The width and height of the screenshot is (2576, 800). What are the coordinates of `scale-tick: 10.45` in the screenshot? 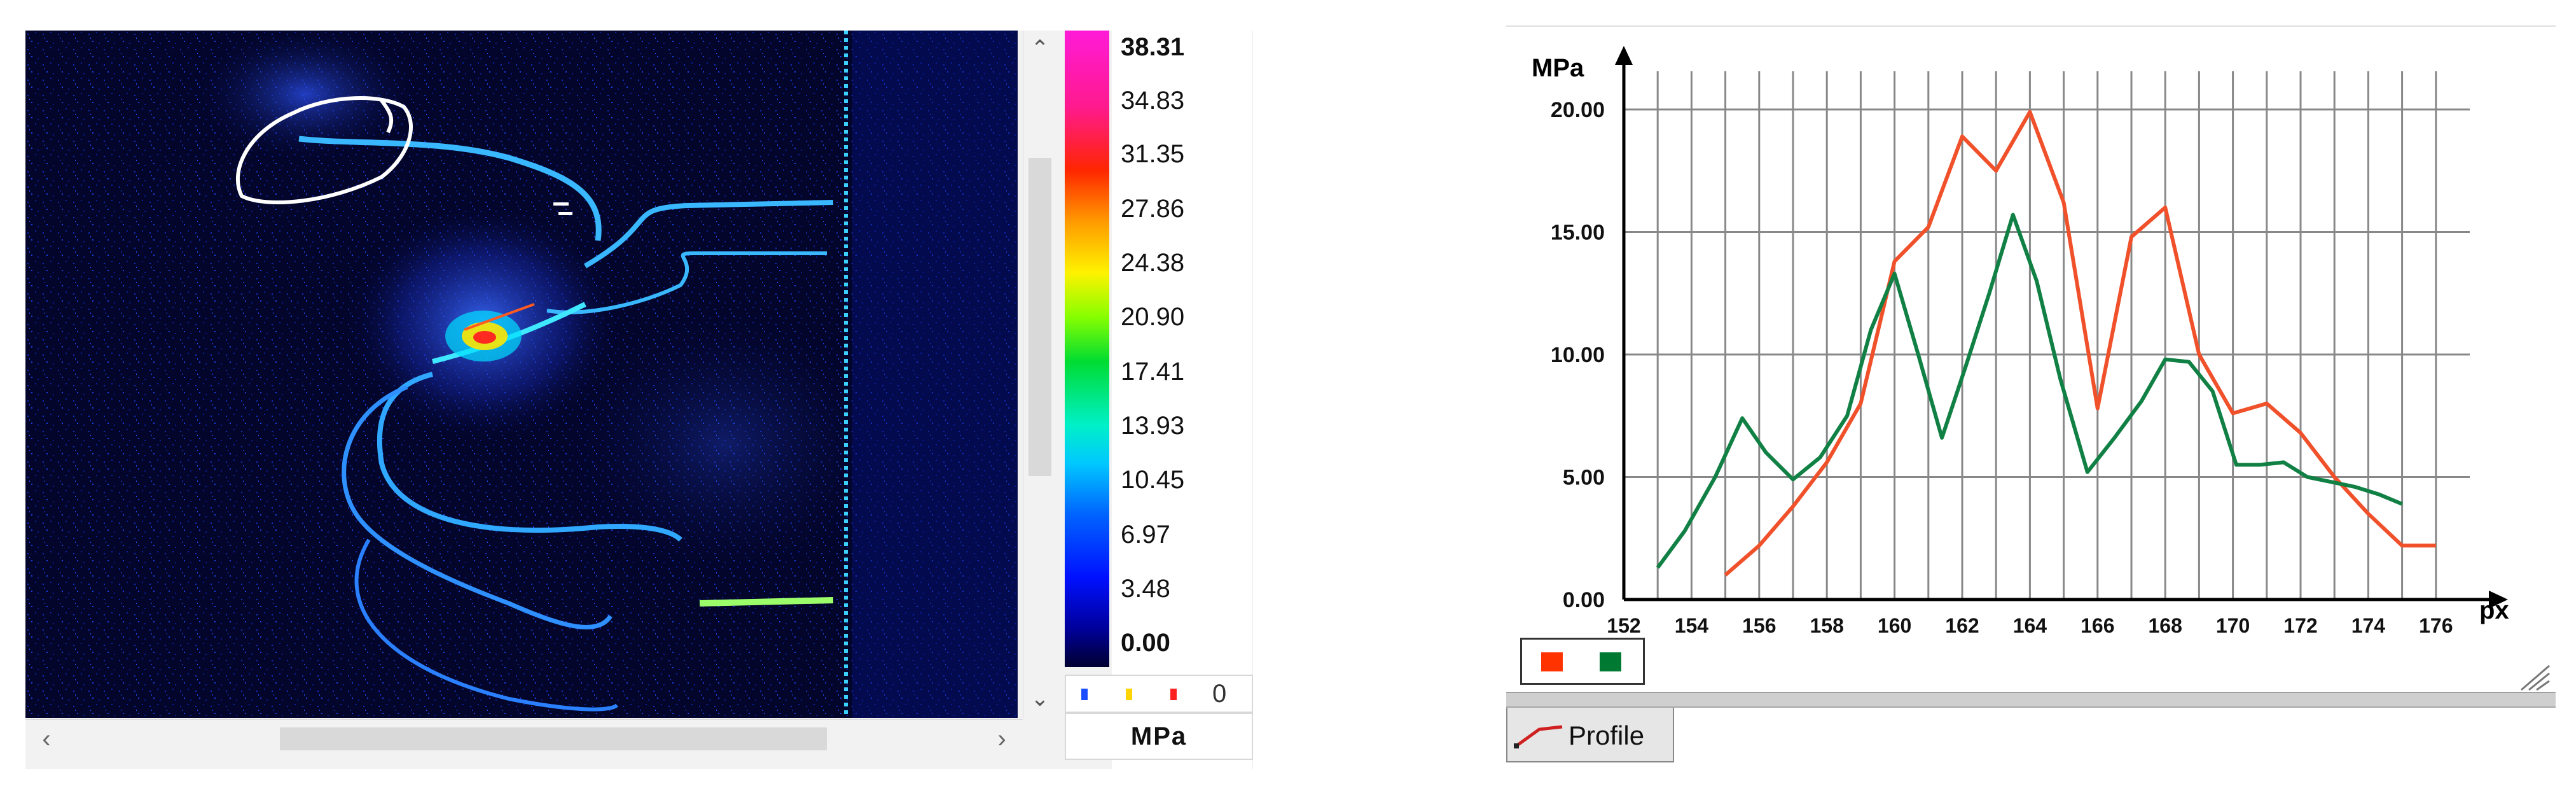 It's located at (1153, 480).